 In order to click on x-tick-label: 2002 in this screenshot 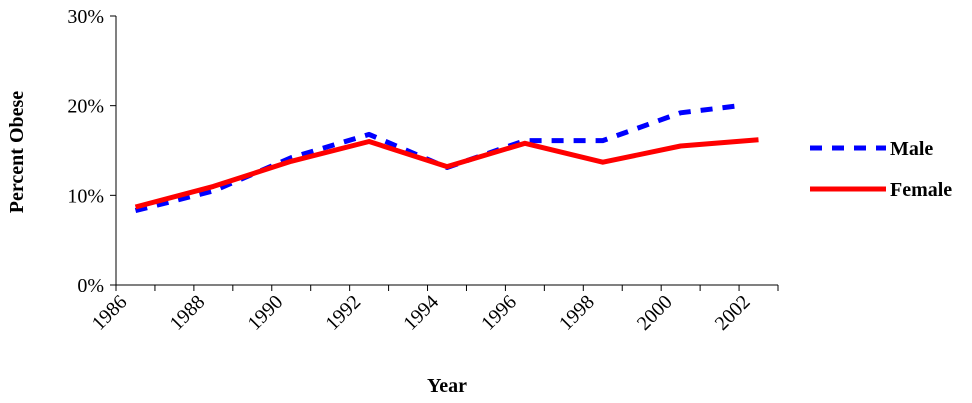, I will do `click(733, 313)`.